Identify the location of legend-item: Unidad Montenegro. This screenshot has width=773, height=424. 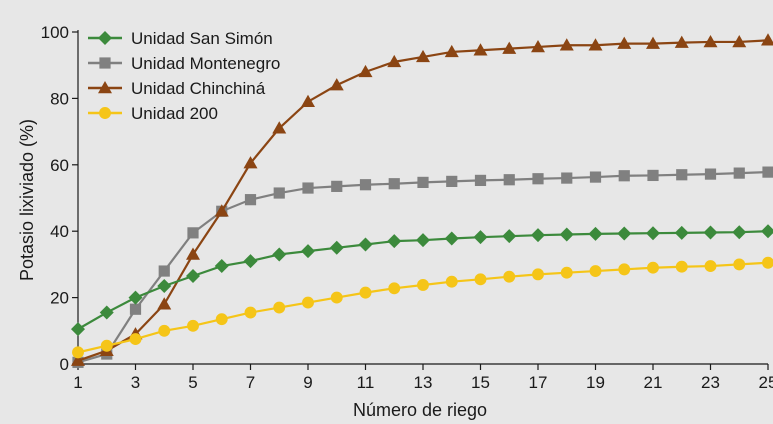
(184, 63).